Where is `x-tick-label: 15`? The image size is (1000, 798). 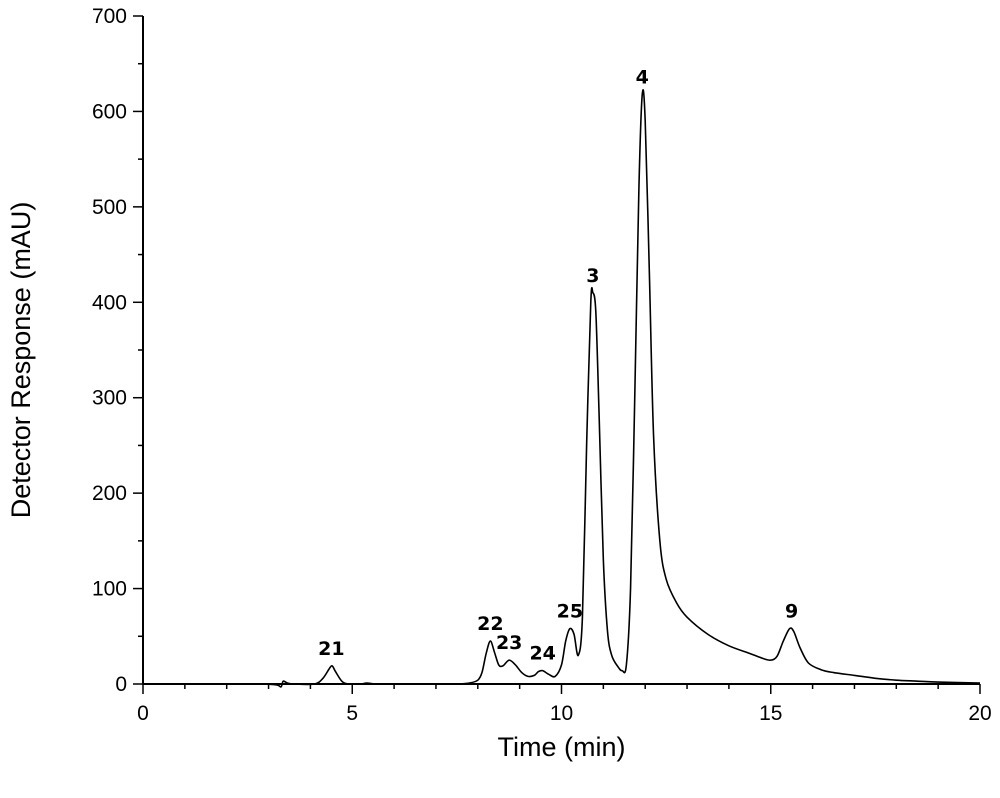 x-tick-label: 15 is located at coordinates (770, 713).